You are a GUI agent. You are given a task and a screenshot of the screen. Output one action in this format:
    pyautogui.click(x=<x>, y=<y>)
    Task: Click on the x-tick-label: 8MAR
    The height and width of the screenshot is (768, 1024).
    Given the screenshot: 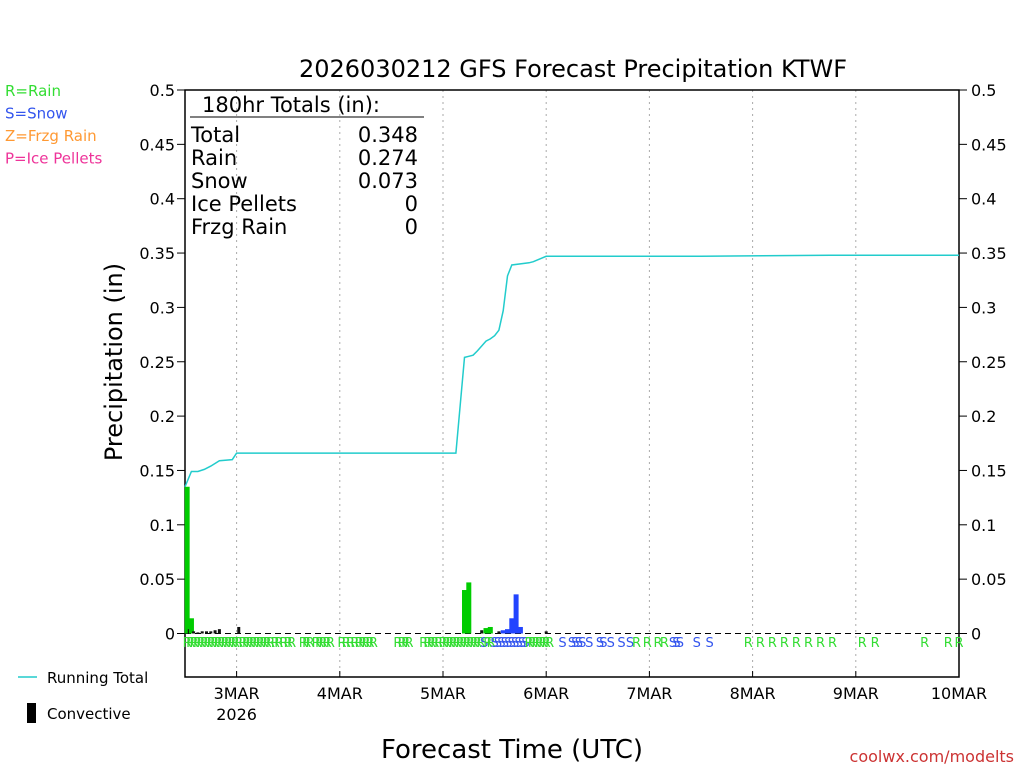 What is the action you would take?
    pyautogui.click(x=753, y=693)
    